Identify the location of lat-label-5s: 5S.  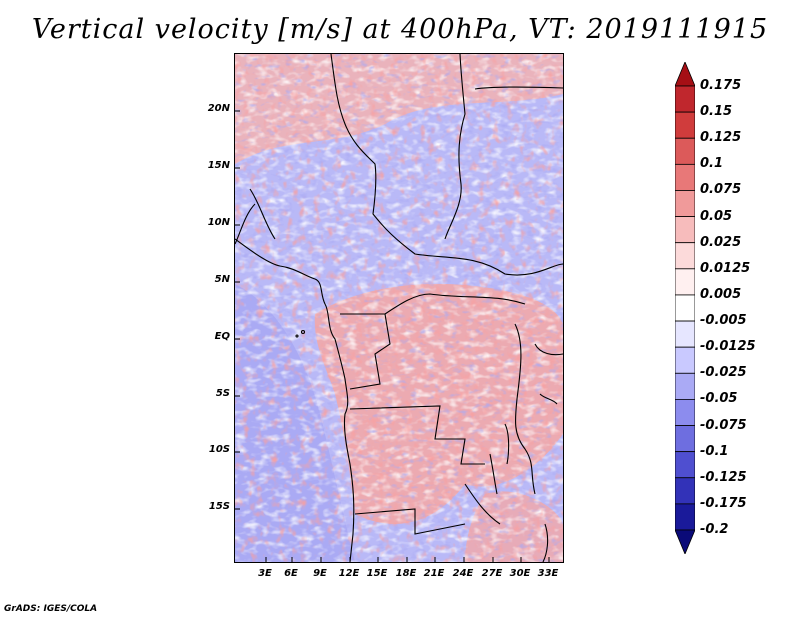
(222, 393).